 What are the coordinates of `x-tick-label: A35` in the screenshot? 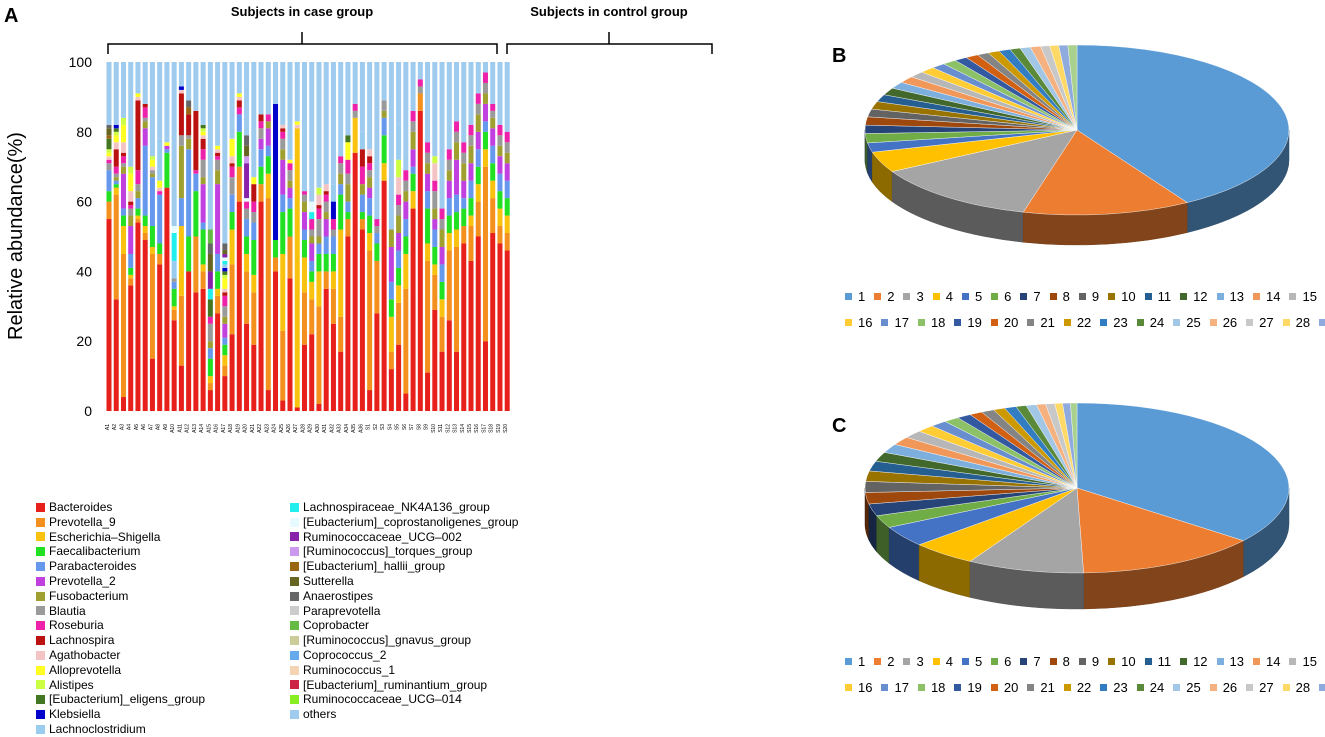 It's located at (354, 428).